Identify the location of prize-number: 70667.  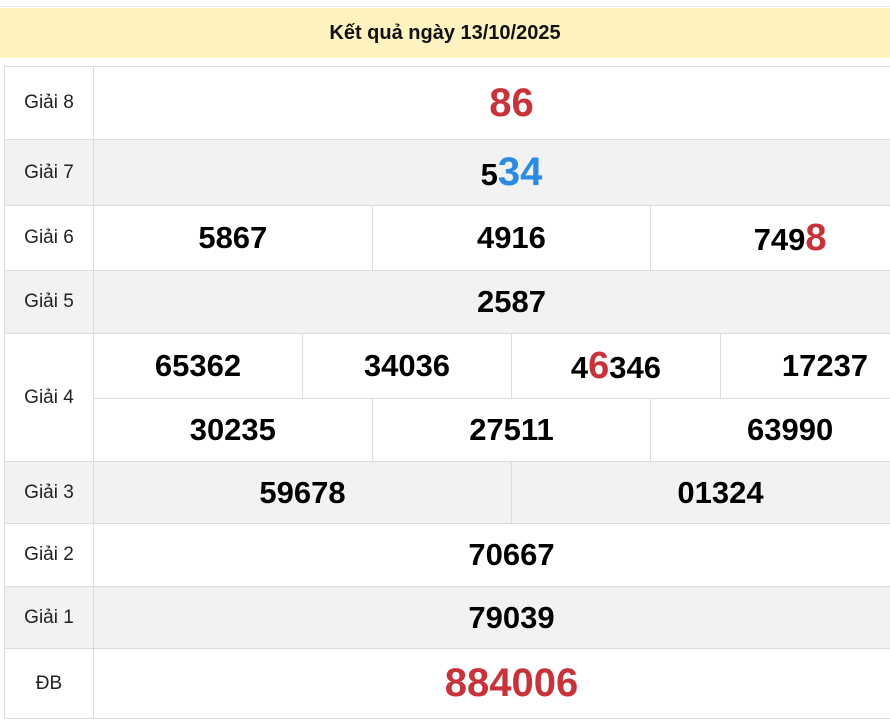
(492, 555).